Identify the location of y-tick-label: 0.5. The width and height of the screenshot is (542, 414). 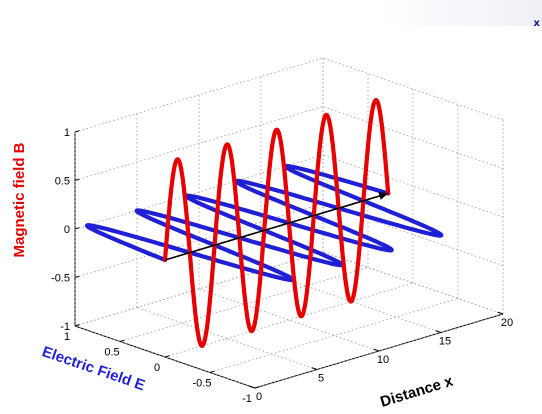
(111, 353).